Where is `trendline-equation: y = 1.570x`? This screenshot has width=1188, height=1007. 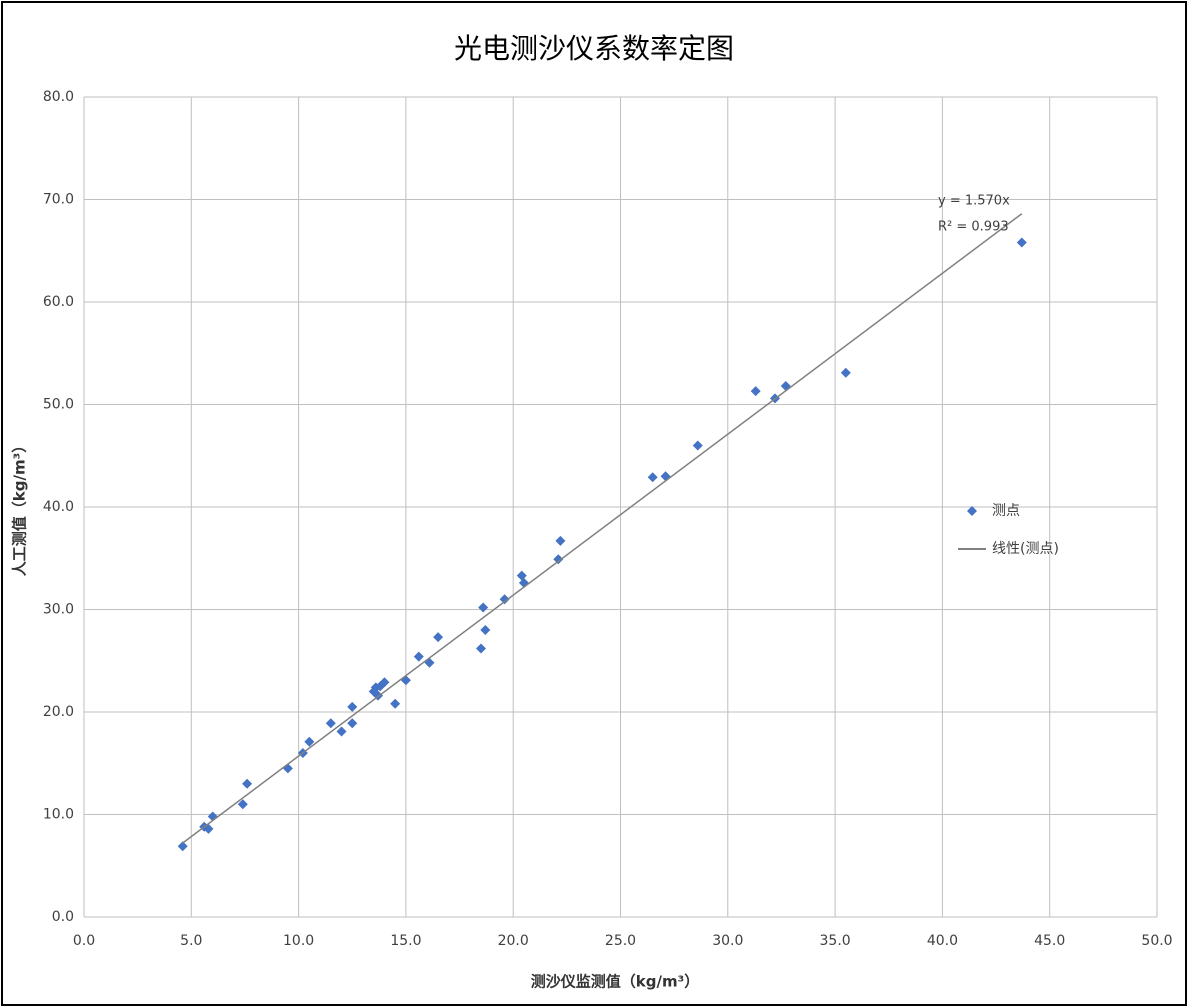
trendline-equation: y = 1.570x is located at coordinates (974, 201).